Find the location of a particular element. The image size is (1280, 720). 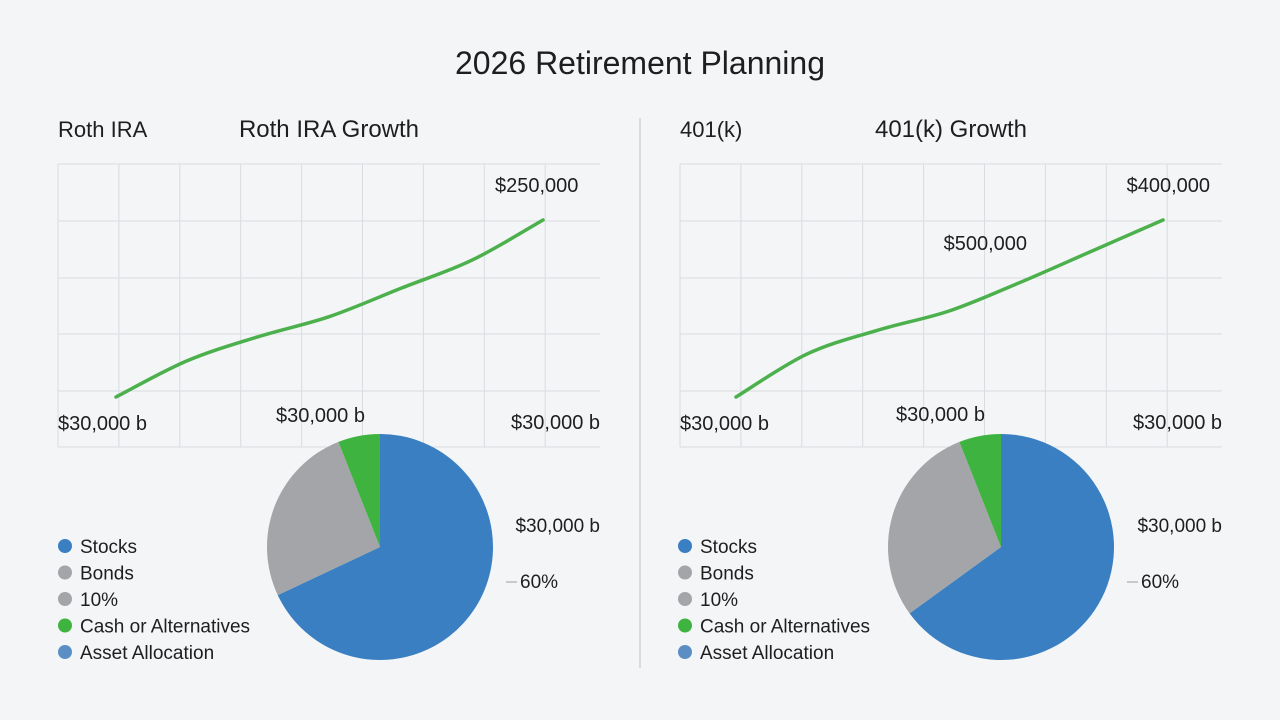

data-label: $250,000 is located at coordinates (536, 186).